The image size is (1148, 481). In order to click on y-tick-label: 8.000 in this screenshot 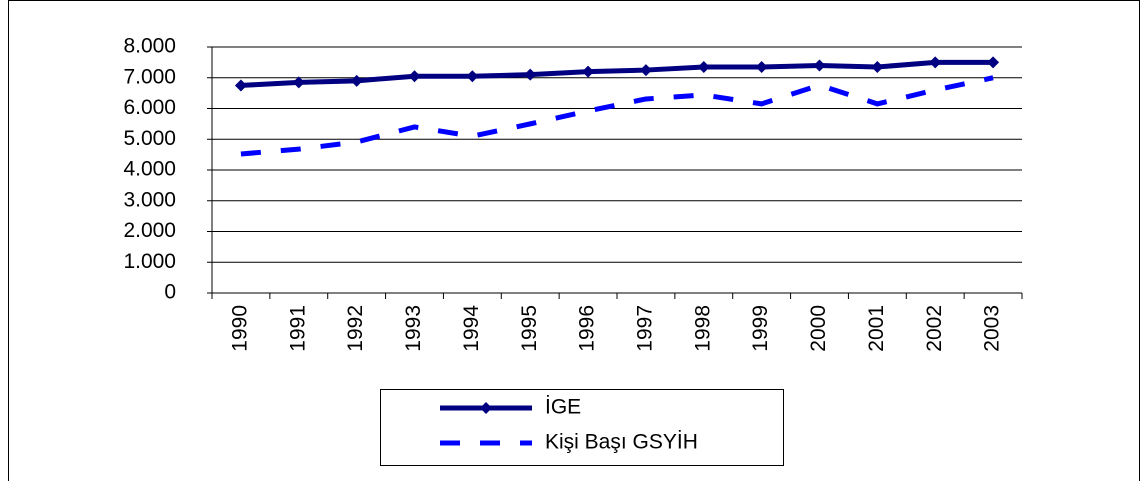, I will do `click(149, 46)`.